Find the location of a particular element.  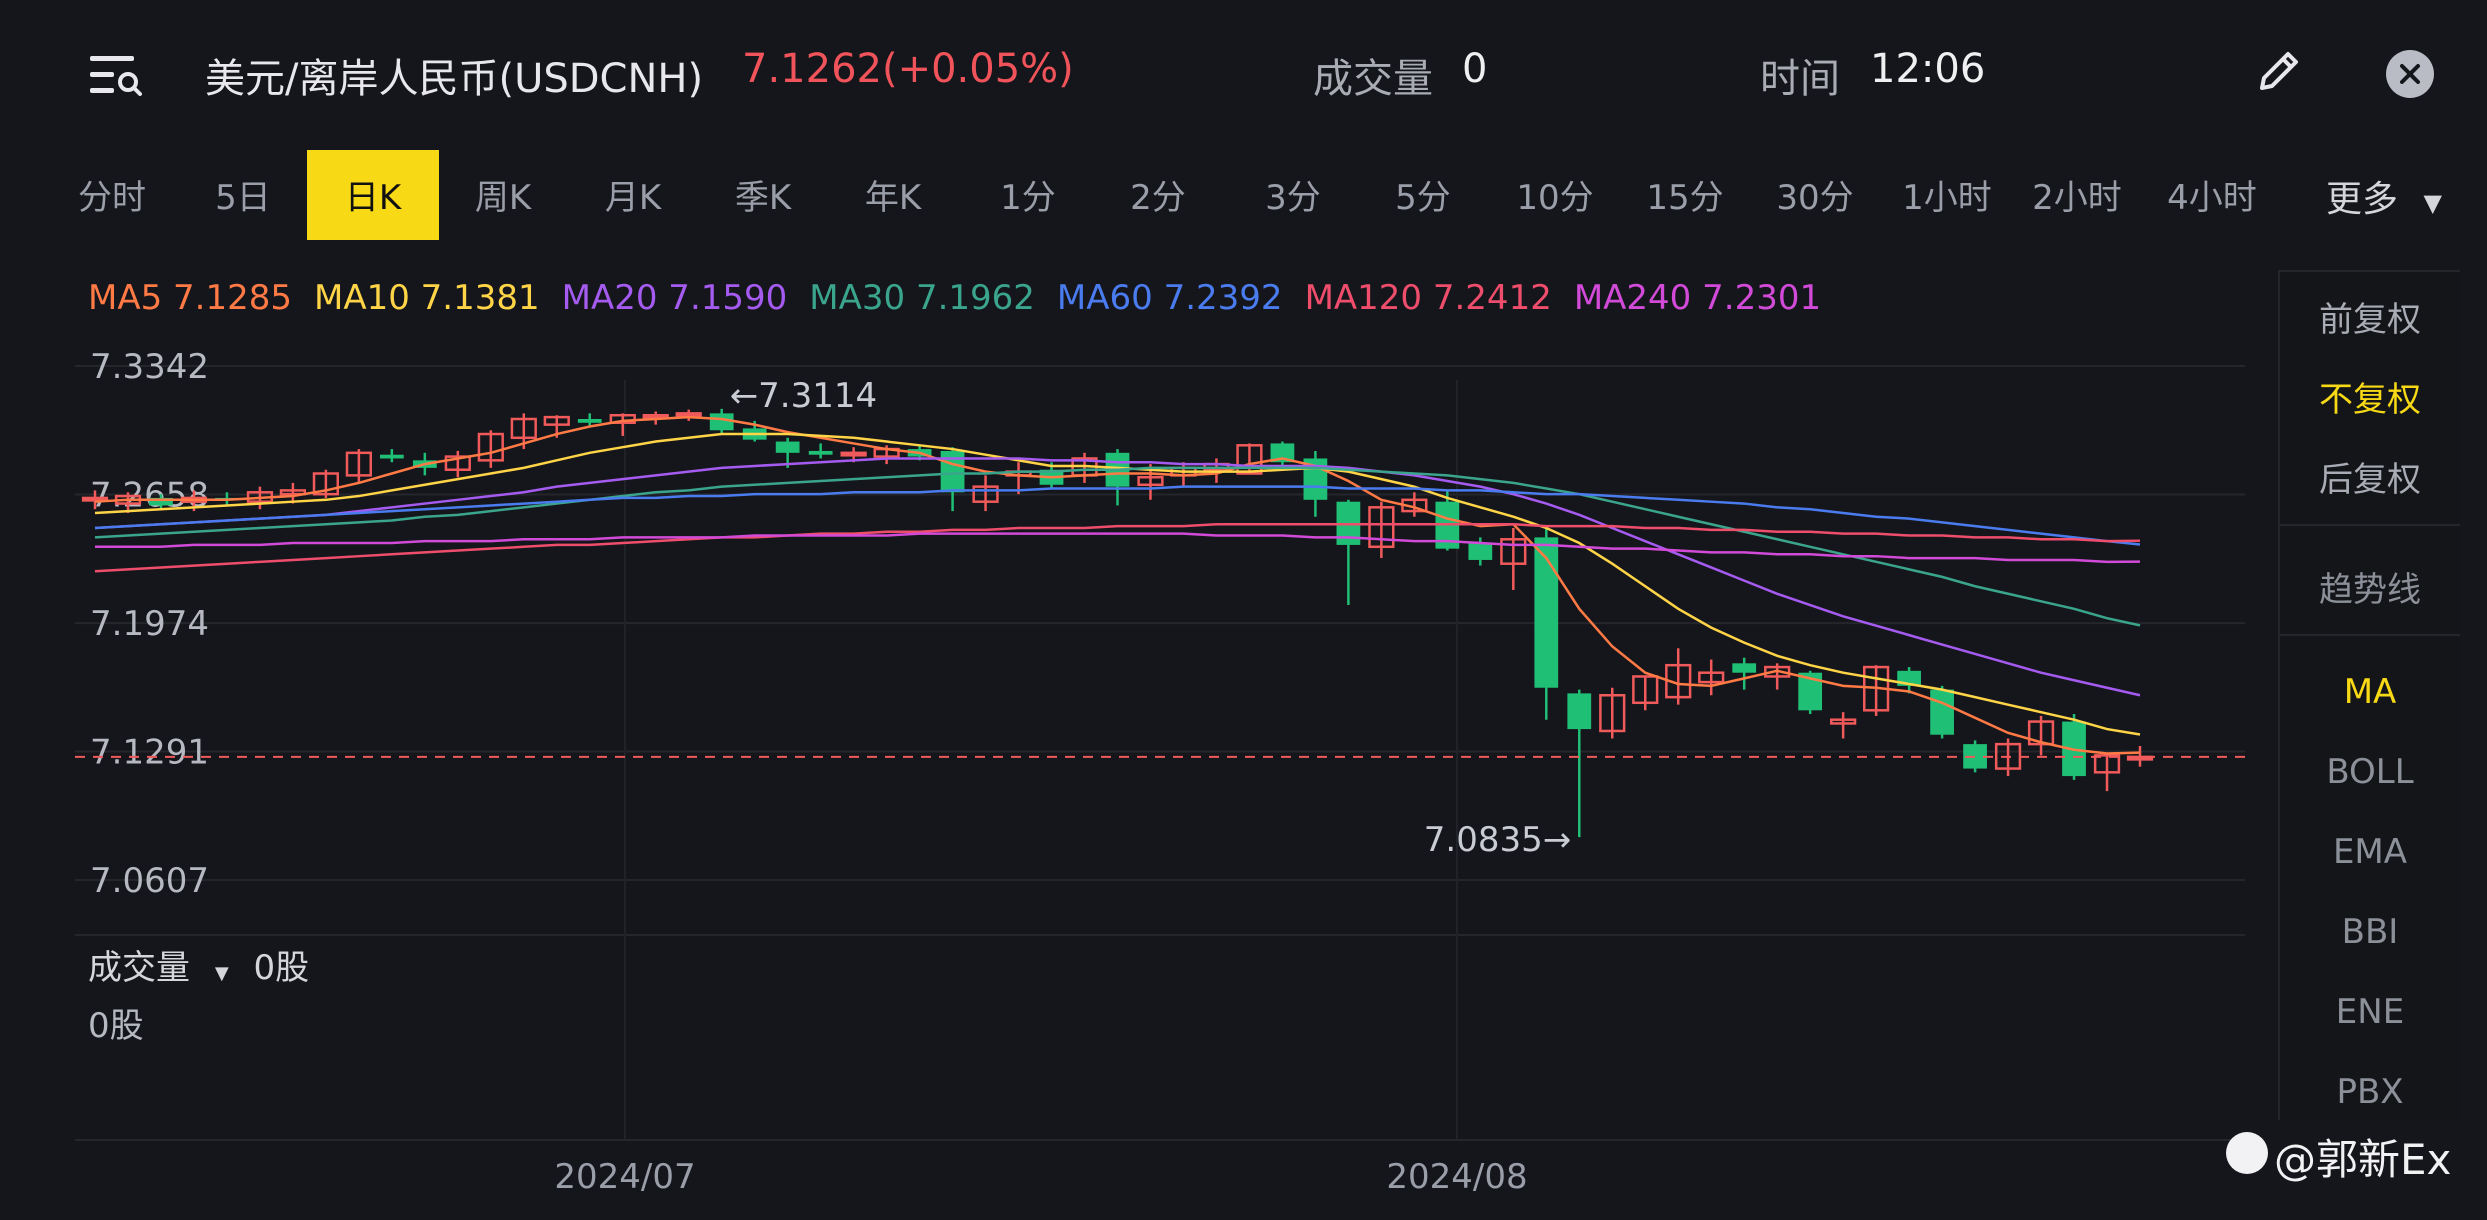

side-item-8: ENE is located at coordinates (2370, 1012).